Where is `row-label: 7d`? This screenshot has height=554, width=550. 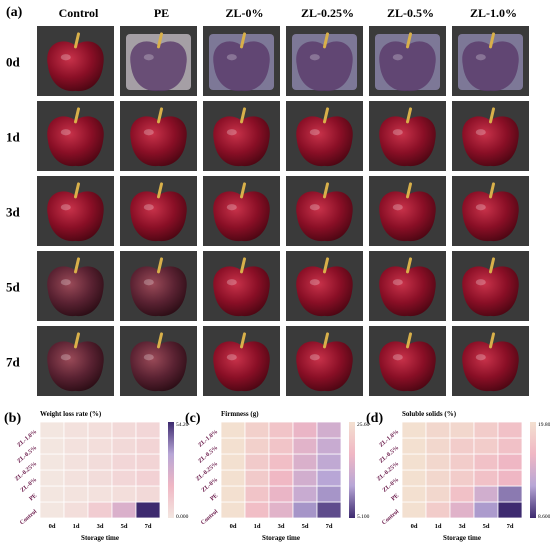 row-label: 7d is located at coordinates (13, 362).